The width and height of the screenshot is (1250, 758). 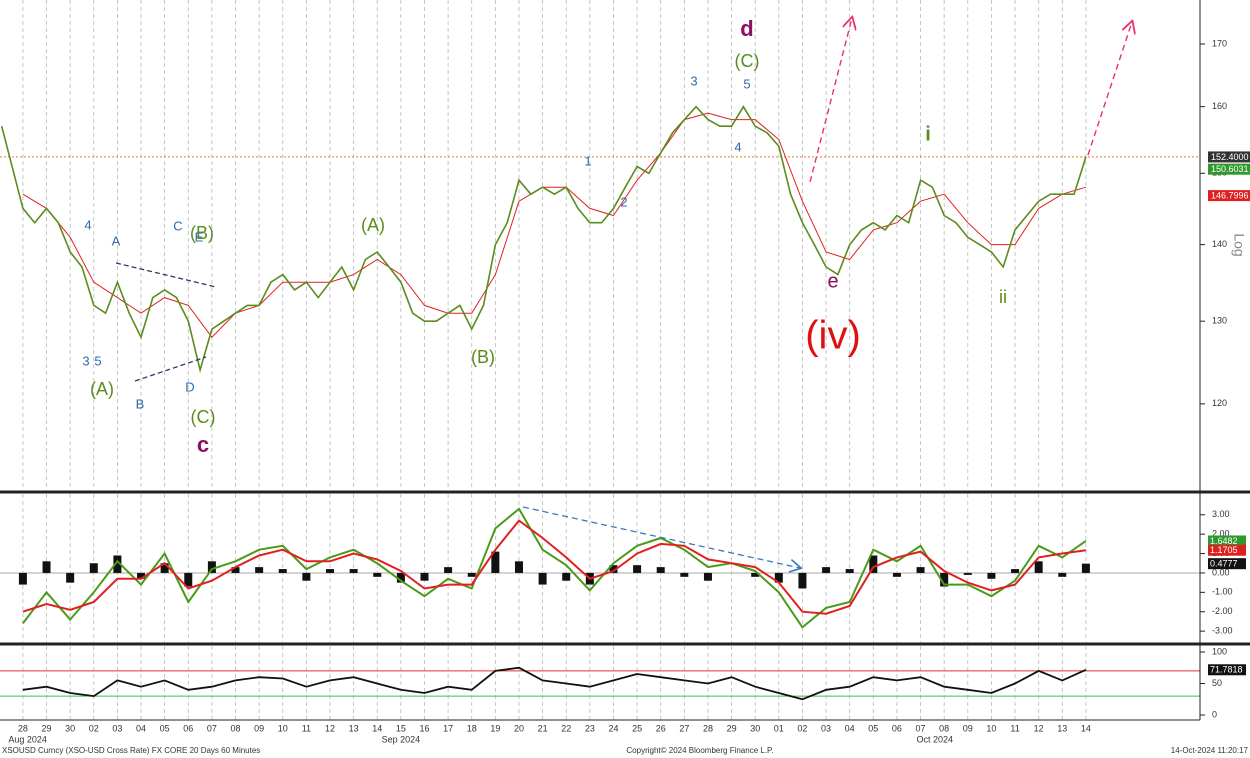 What do you see at coordinates (199, 236) in the screenshot?
I see `wave-label: E` at bounding box center [199, 236].